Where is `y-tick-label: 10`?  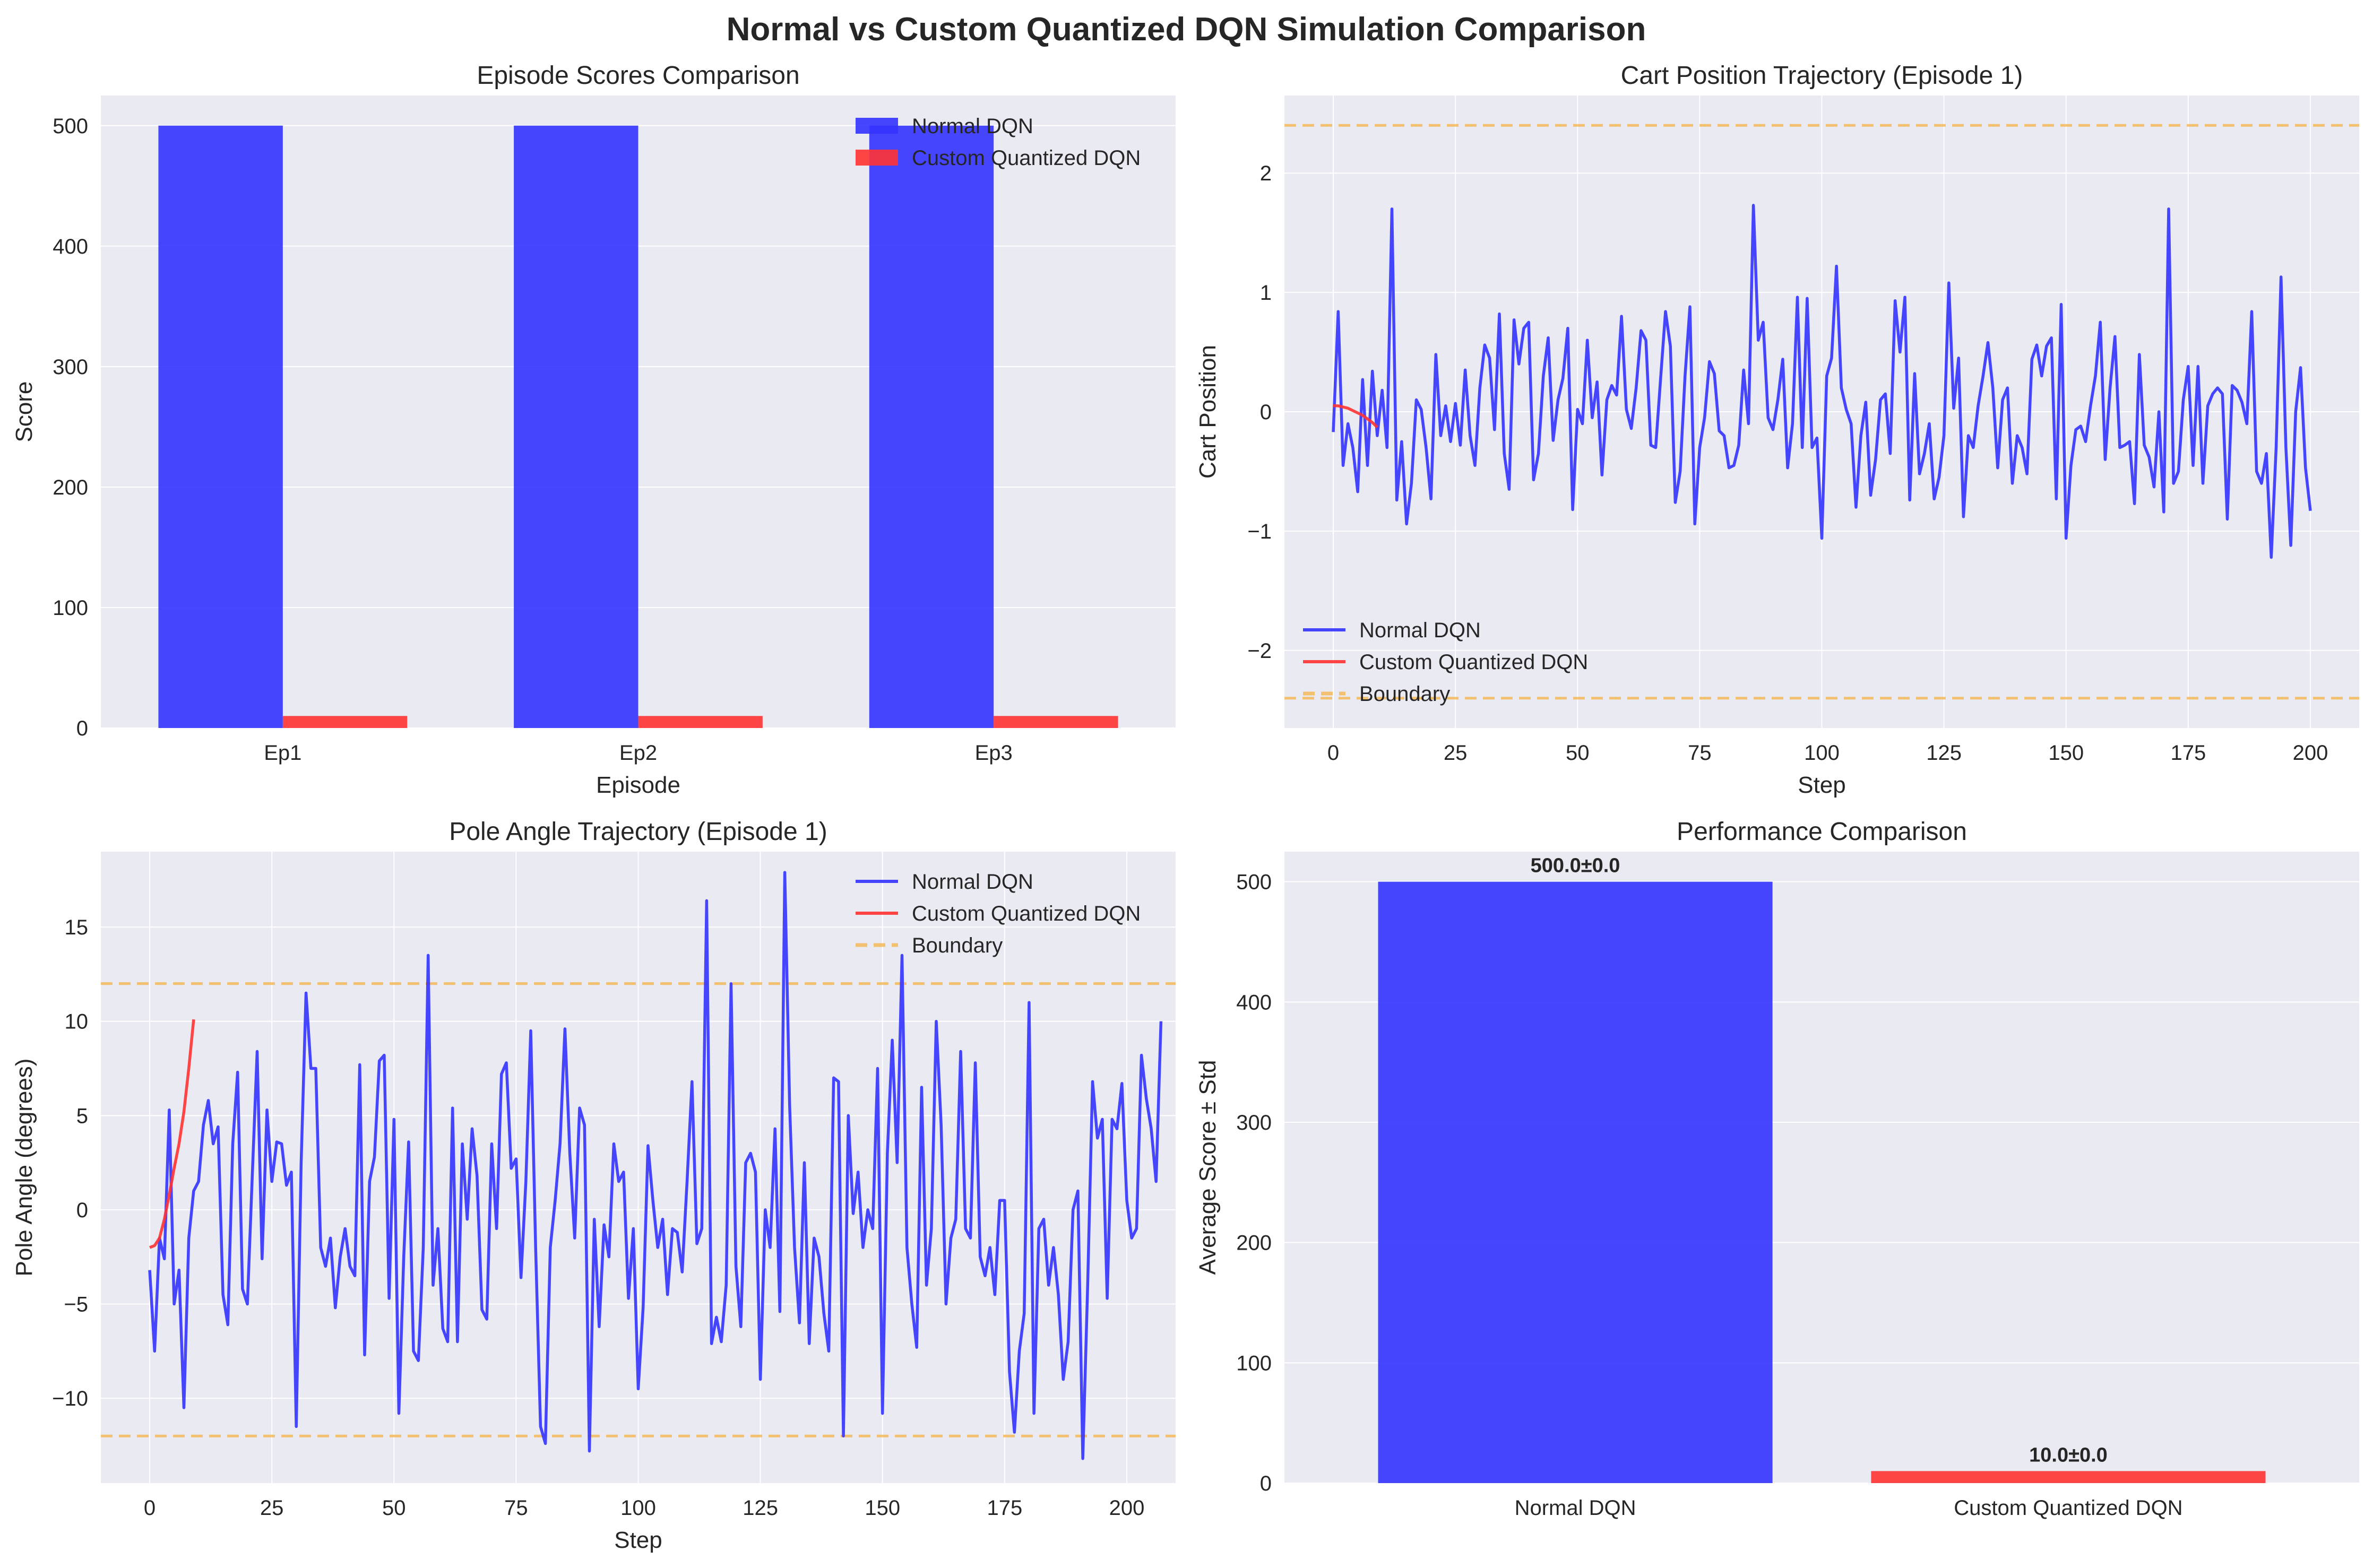 y-tick-label: 10 is located at coordinates (77, 1022).